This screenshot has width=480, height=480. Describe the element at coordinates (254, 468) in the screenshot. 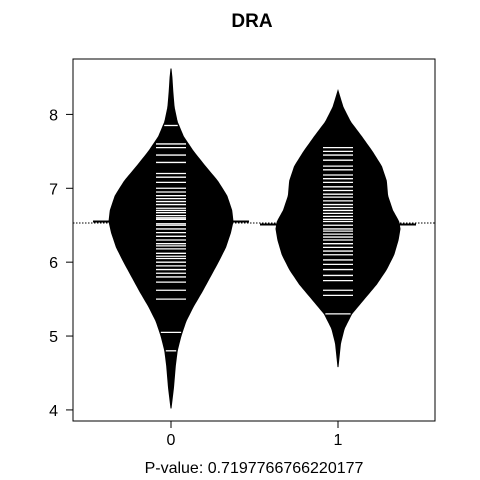

I see `x-axis-label: P-value: 0.7197766766220177` at that location.